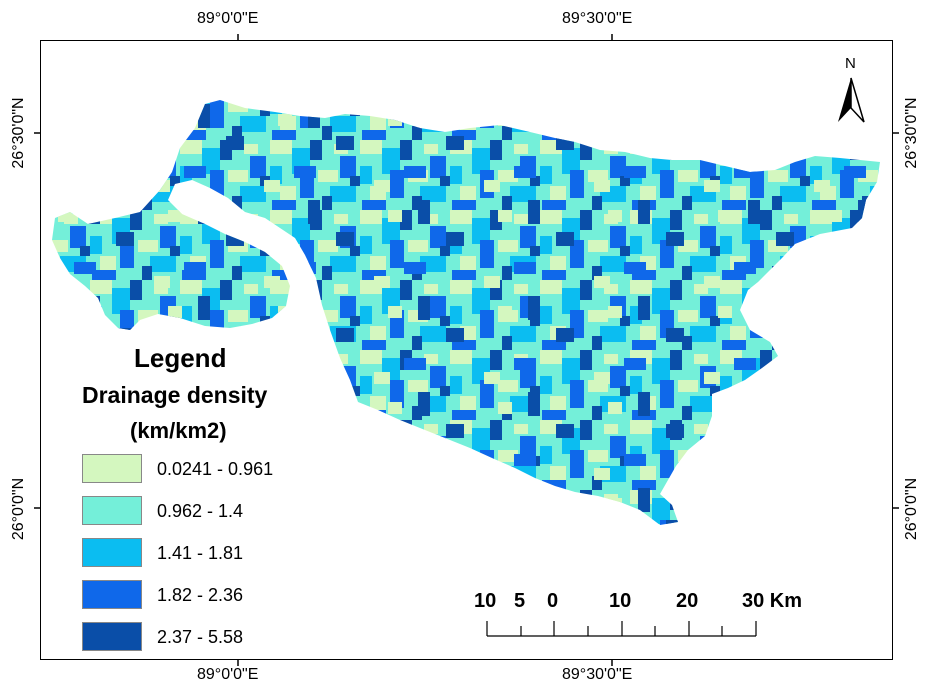  I want to click on legend-label-class-5: 2.37 - 5.58, so click(200, 637).